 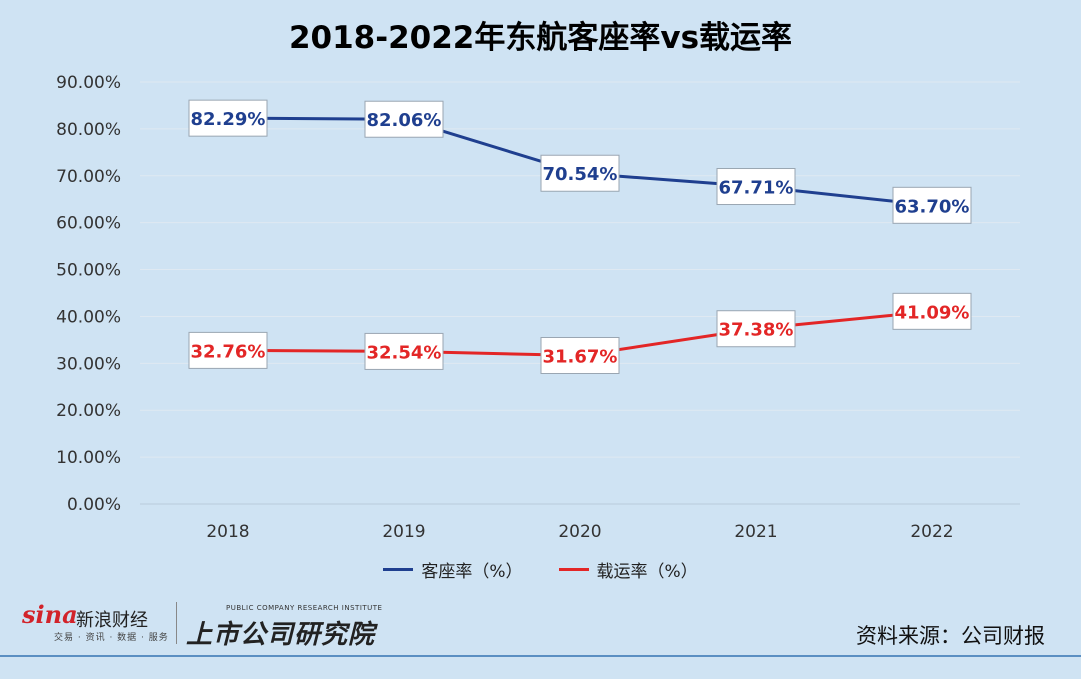 I want to click on sina-finance-name: 新浪财经, so click(x=112, y=620).